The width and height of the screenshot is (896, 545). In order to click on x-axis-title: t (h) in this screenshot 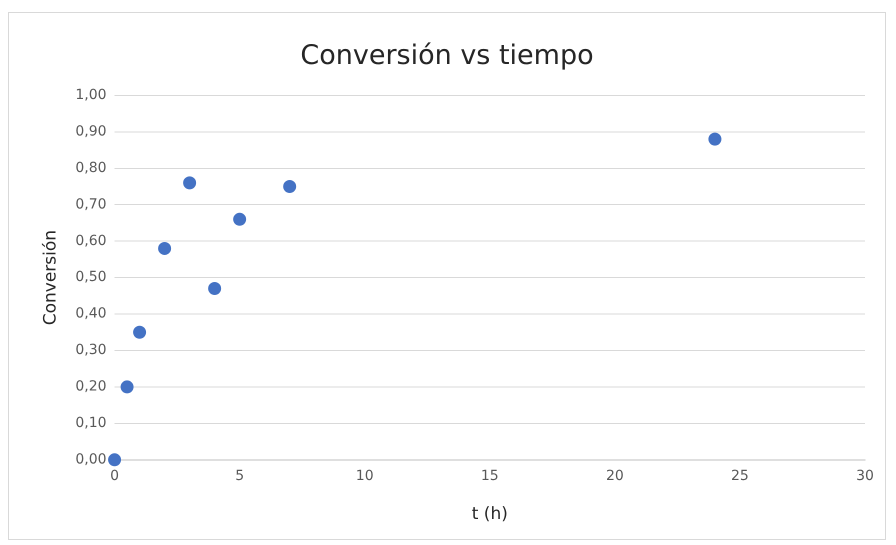, I will do `click(490, 514)`.